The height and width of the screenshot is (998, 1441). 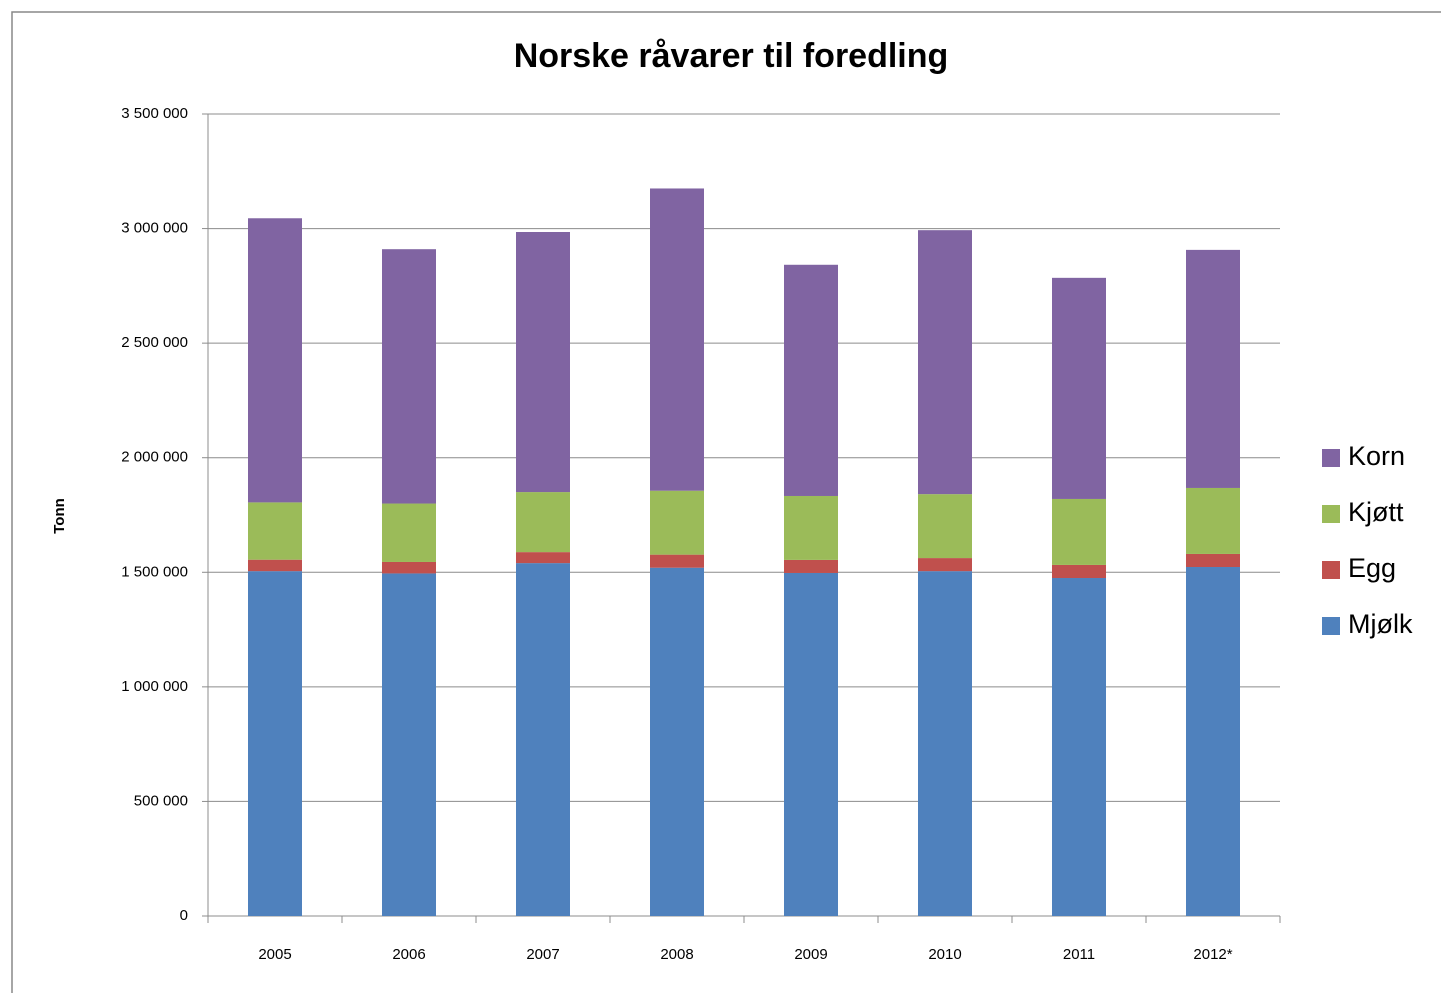 I want to click on x-tick-label: 2009, so click(x=810, y=954).